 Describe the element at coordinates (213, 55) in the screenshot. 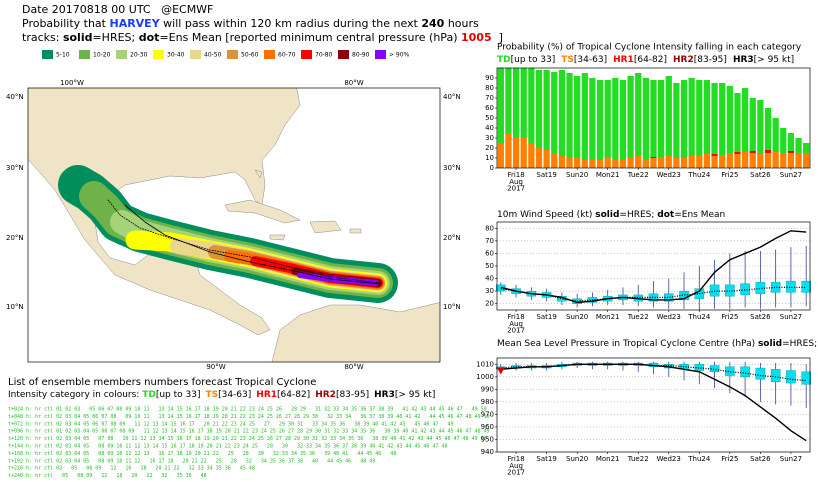

I see `legend-label: 40-50` at that location.